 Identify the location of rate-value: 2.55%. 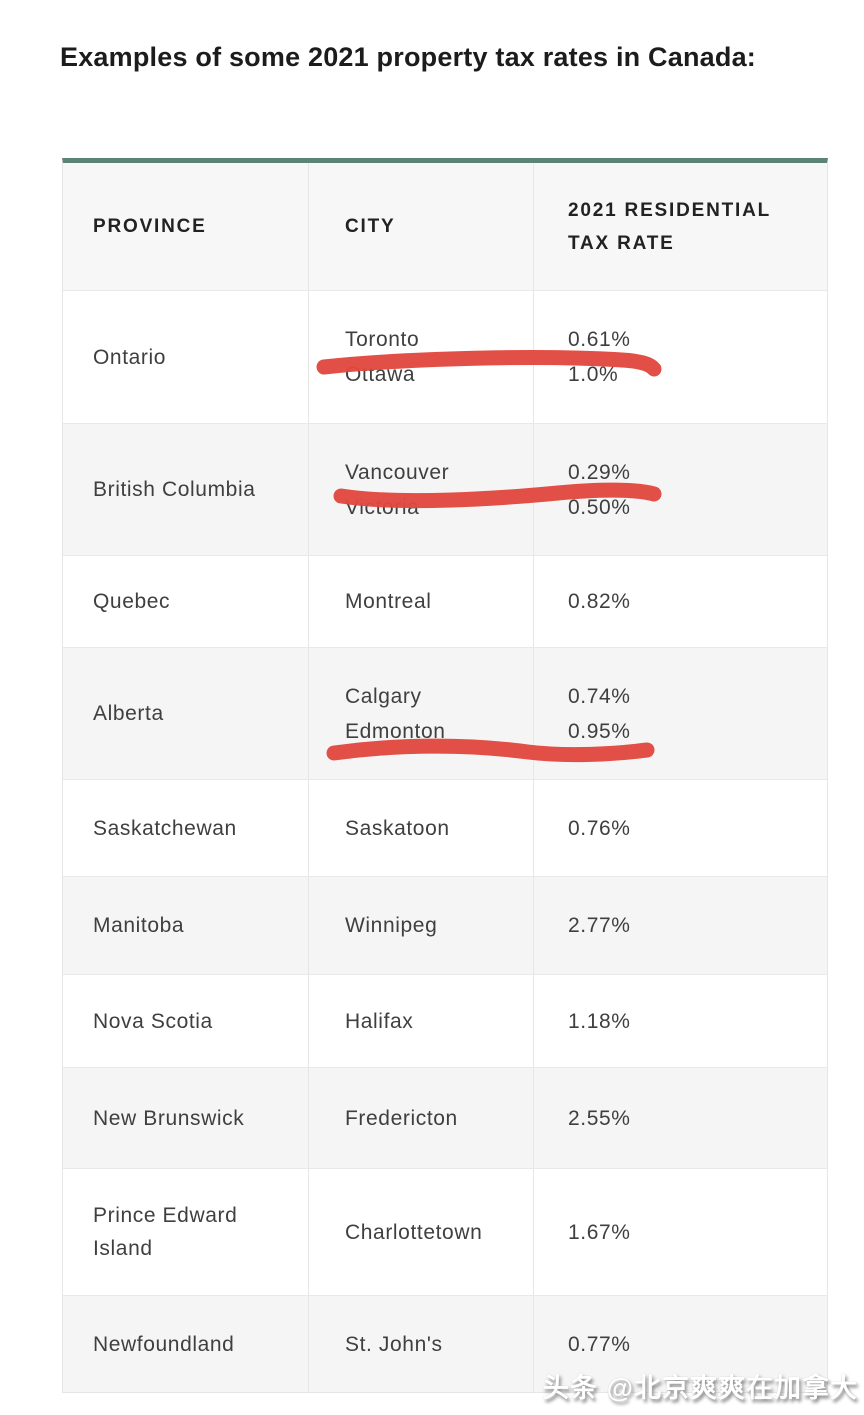
(599, 1118).